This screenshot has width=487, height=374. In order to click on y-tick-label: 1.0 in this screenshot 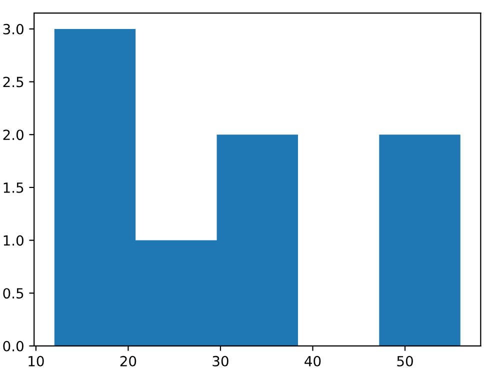, I will do `click(14, 240)`.